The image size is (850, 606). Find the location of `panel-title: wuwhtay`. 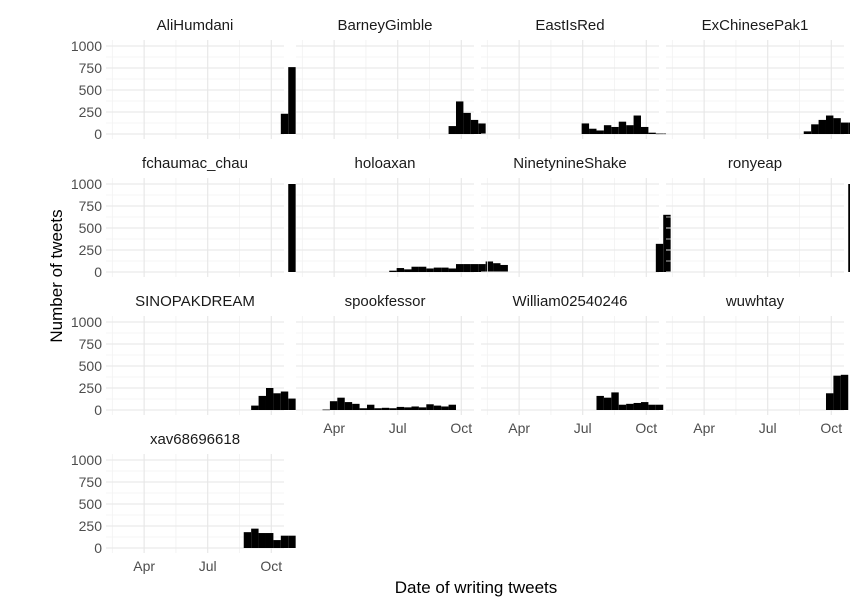

panel-title: wuwhtay is located at coordinates (755, 301).